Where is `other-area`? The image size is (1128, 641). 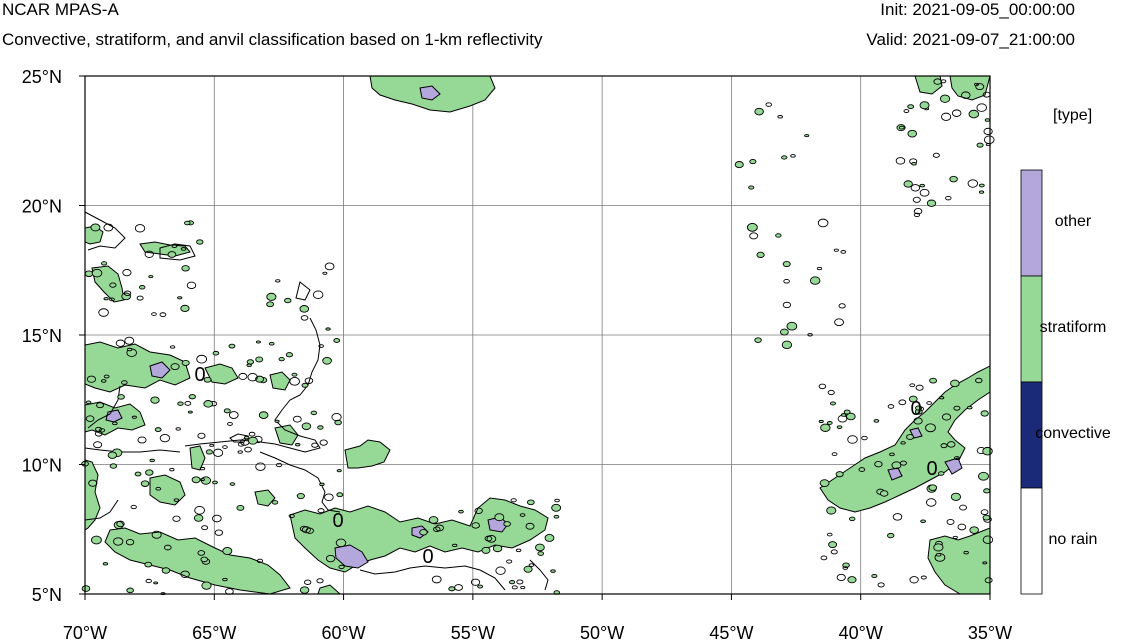 other-area is located at coordinates (160, 370).